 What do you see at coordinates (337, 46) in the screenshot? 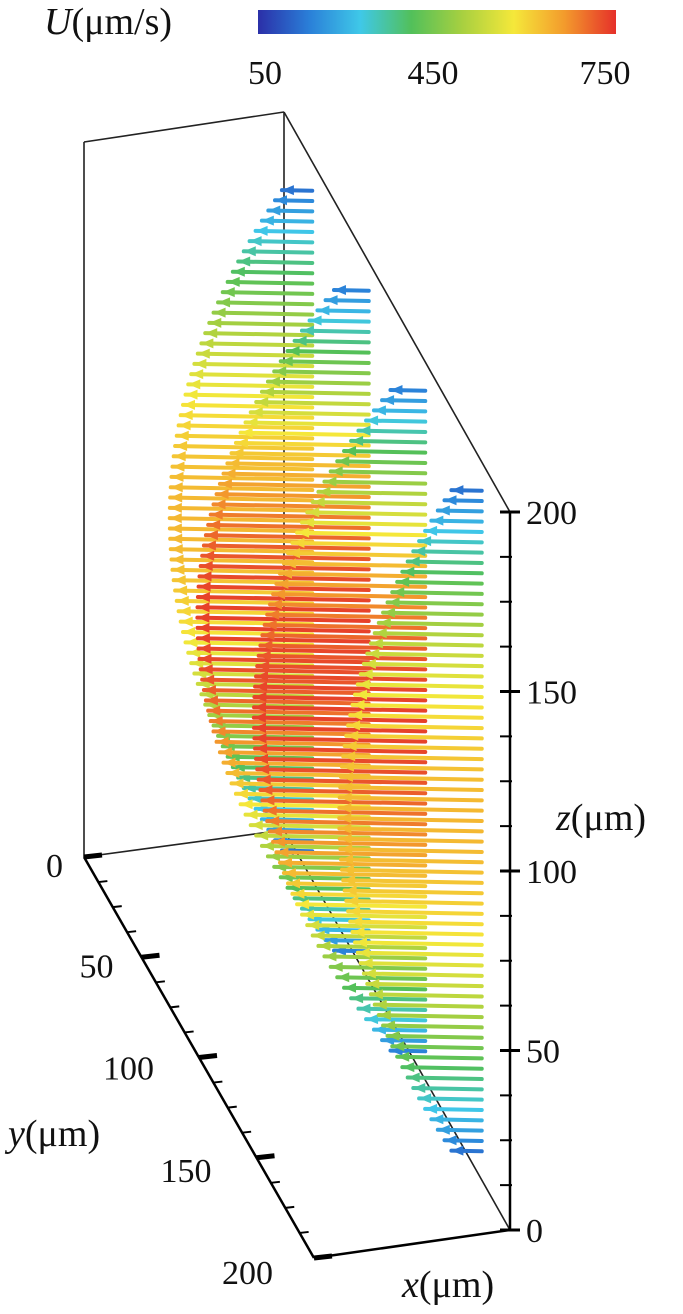
I see `colorbar: U(μm/s) 50 450 750` at bounding box center [337, 46].